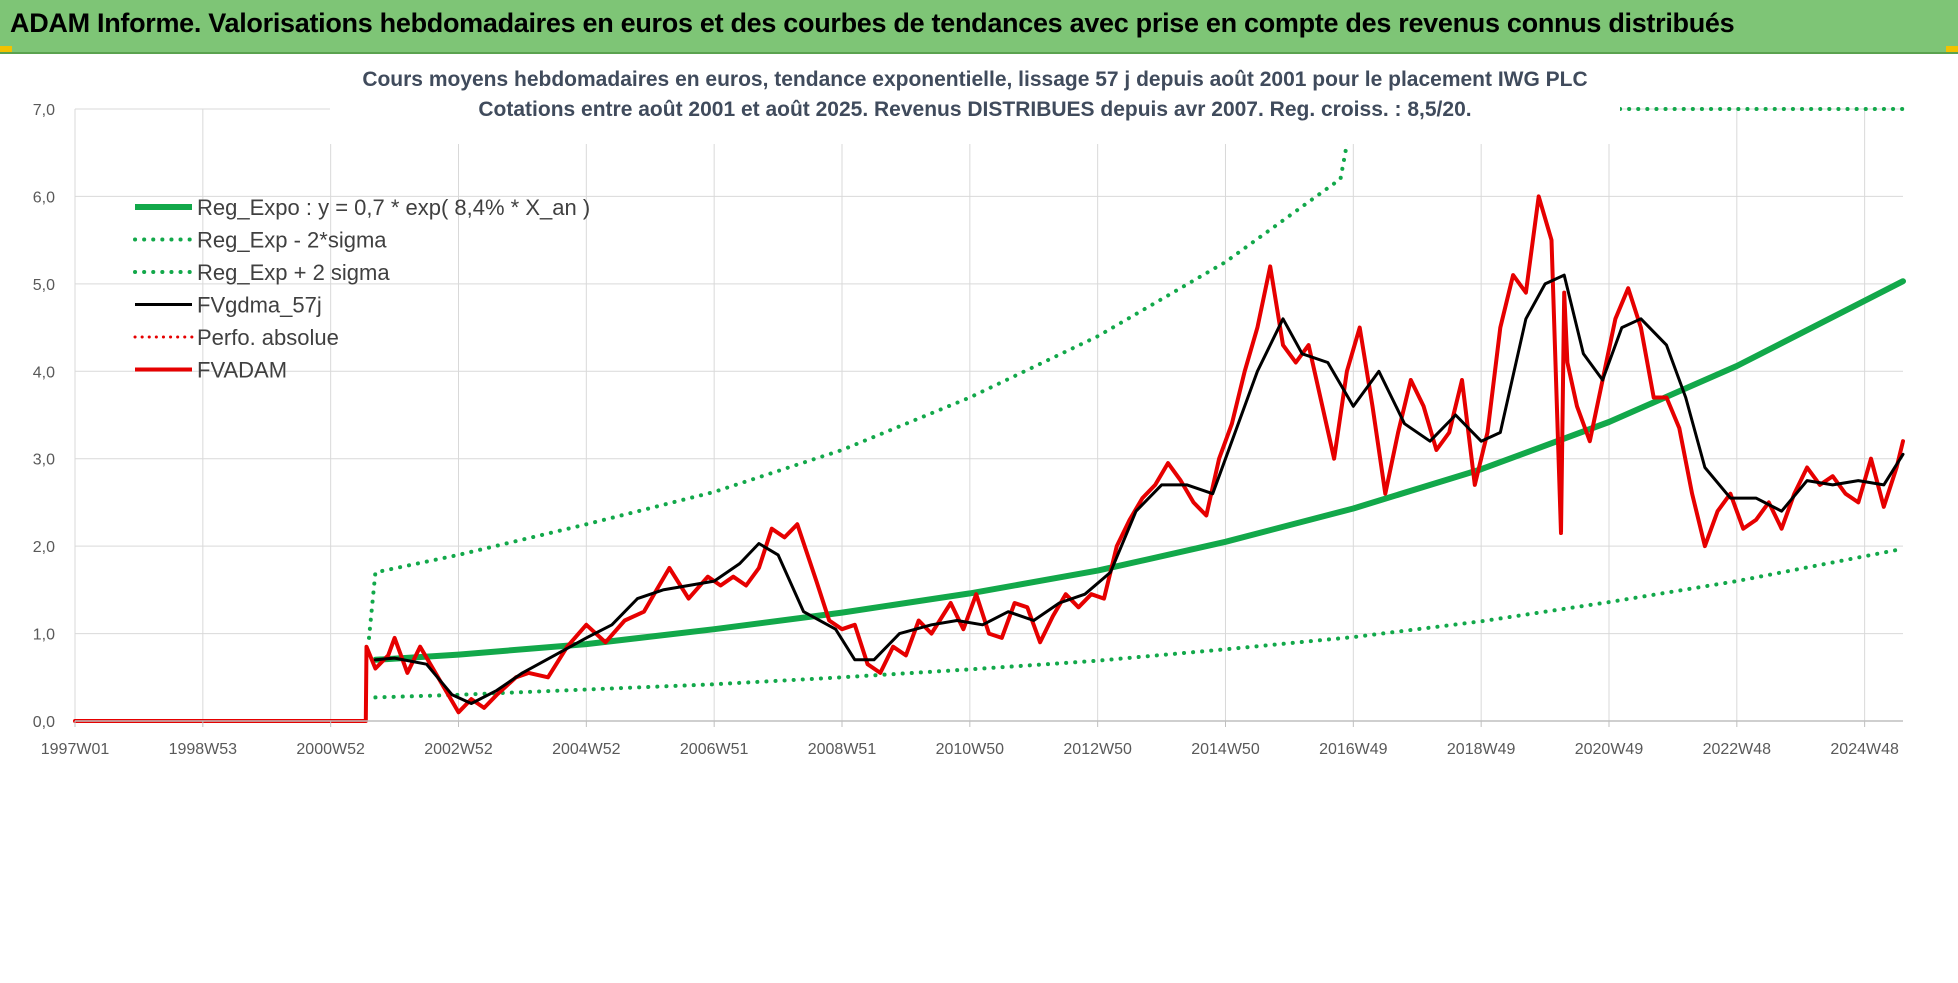 This screenshot has height=983, width=1958. Describe the element at coordinates (714, 749) in the screenshot. I see `x-tick-label: 2006W51` at that location.